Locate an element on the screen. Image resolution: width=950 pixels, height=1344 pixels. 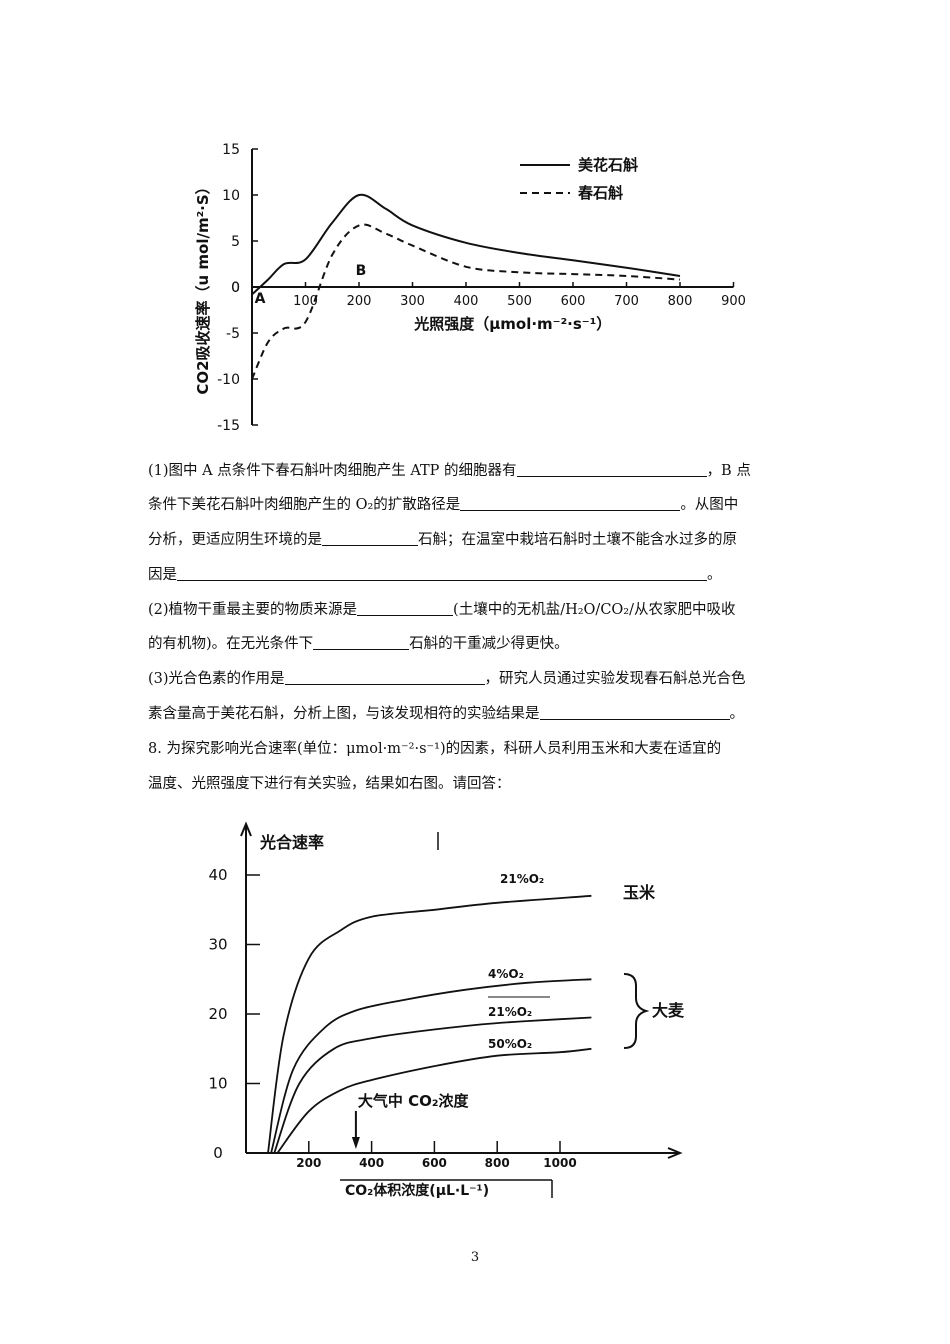
series-label-3: 21%O₂ is located at coordinates (510, 1012).